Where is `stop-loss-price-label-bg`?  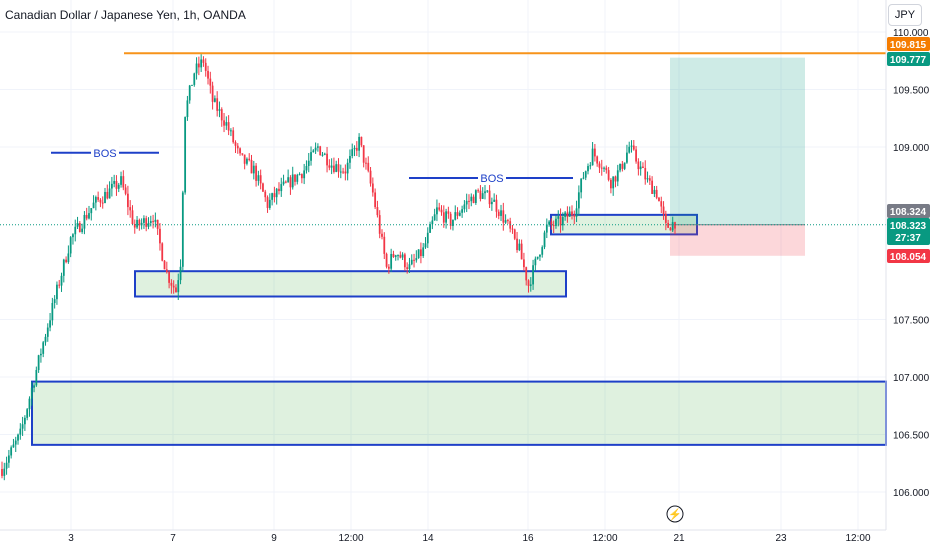 stop-loss-price-label-bg is located at coordinates (908, 256).